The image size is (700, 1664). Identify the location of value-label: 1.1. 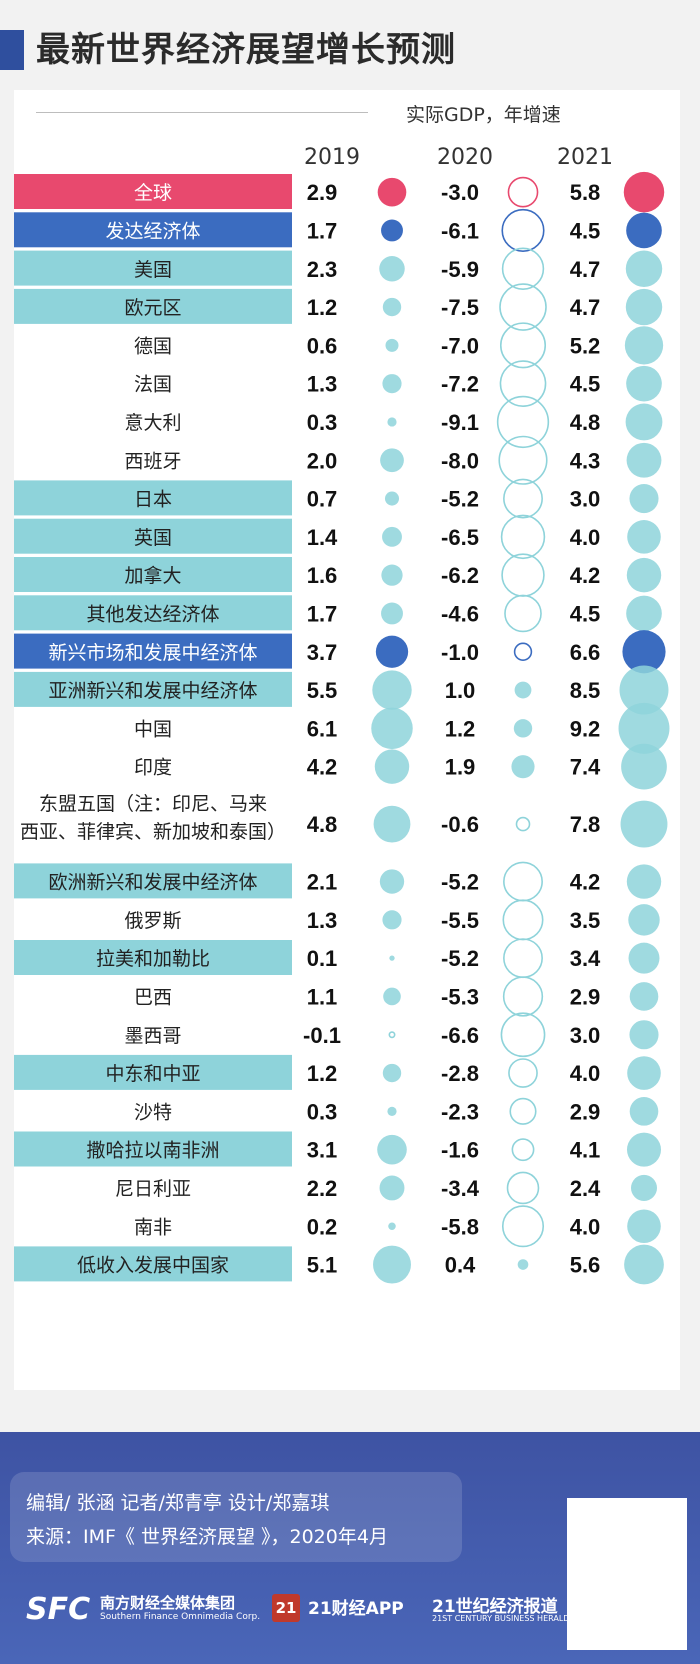
(322, 996).